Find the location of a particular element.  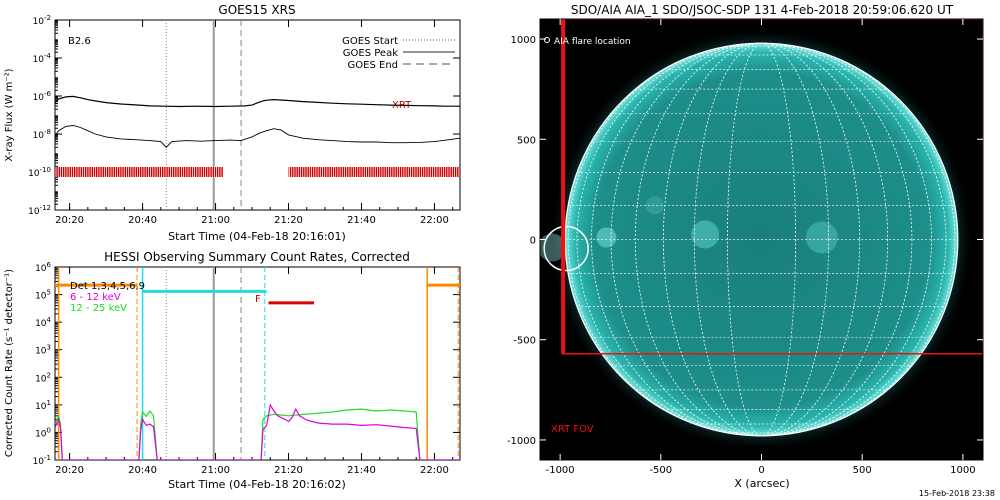

flare-brightening is located at coordinates (553, 247).